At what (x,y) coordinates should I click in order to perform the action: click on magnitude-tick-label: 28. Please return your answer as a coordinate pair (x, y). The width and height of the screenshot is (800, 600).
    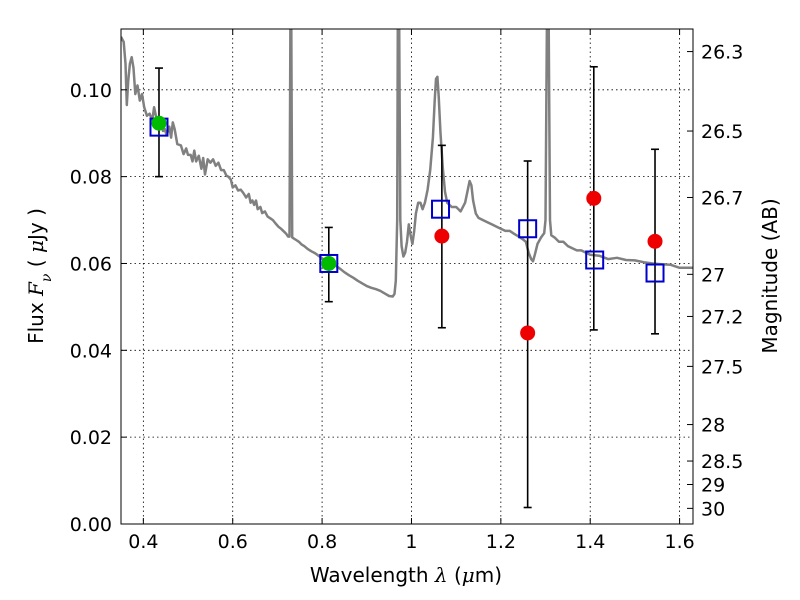
    Looking at the image, I should click on (713, 426).